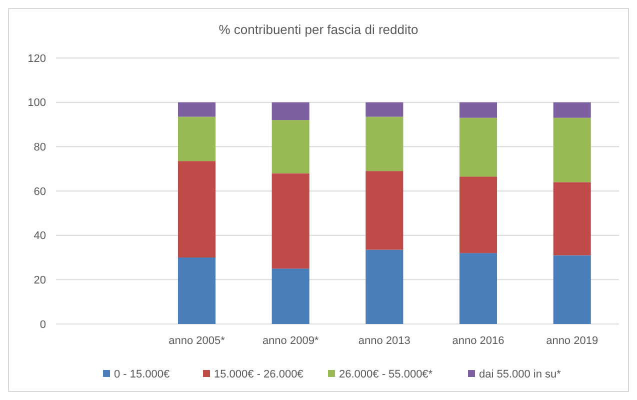 The width and height of the screenshot is (637, 400). What do you see at coordinates (572, 341) in the screenshot?
I see `x-tick-label: anno 2019` at bounding box center [572, 341].